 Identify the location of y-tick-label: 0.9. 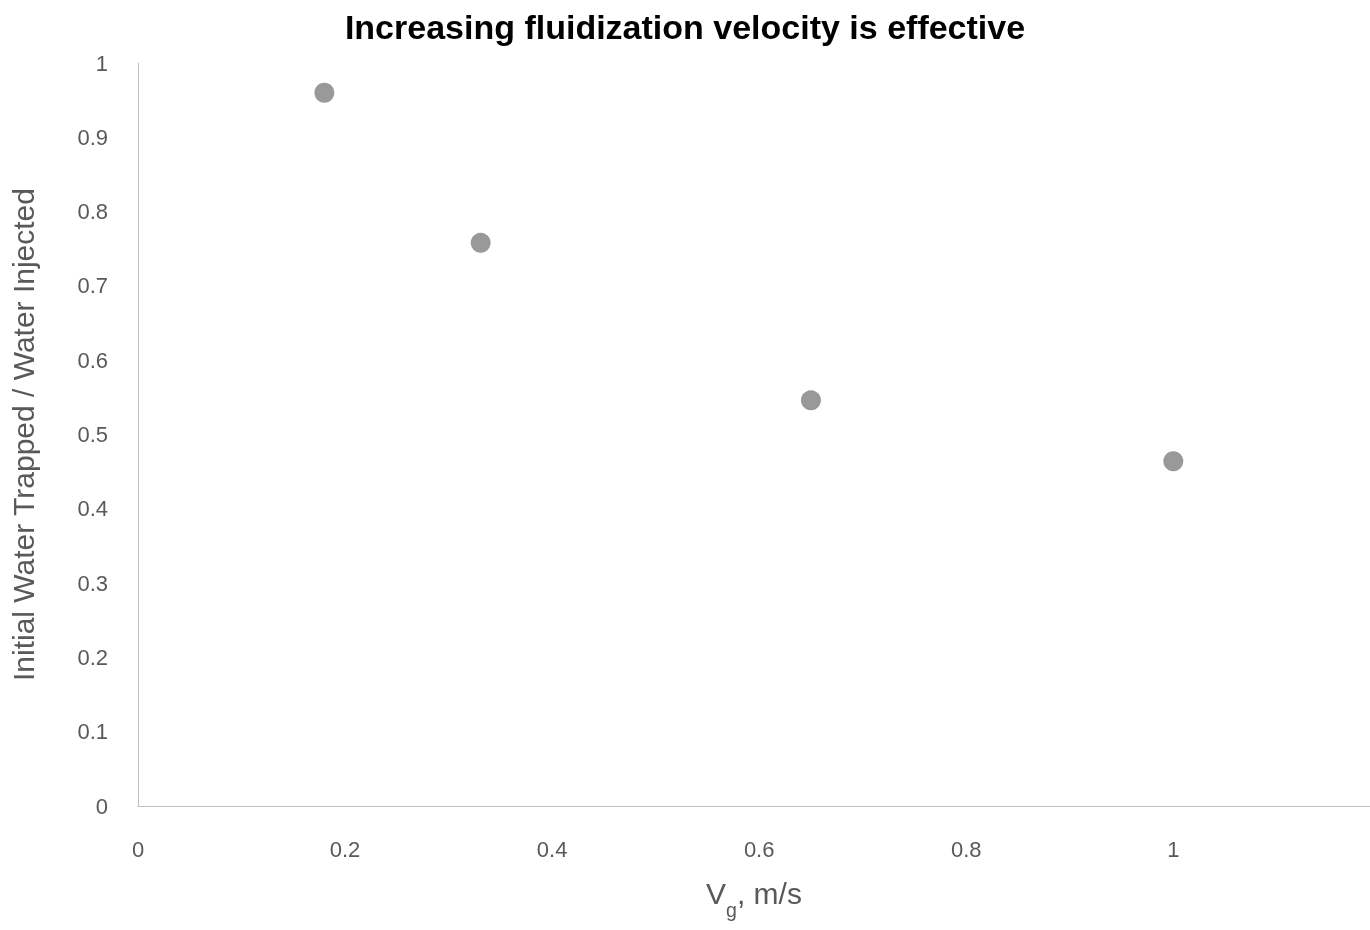
(92, 137).